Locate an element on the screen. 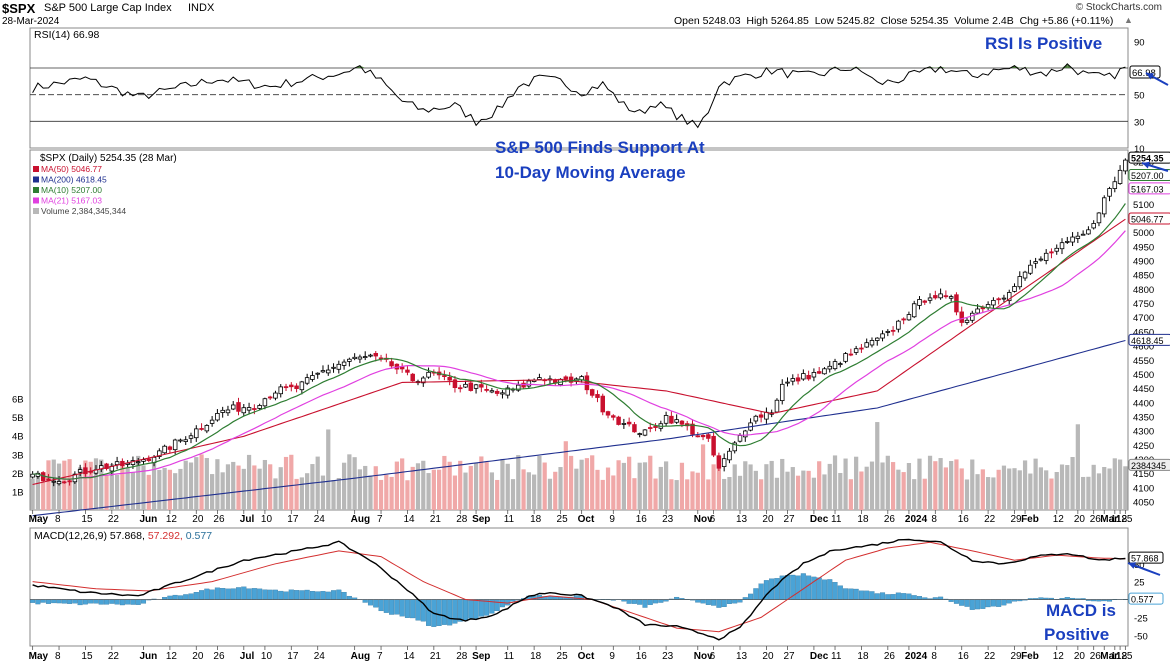 Image resolution: width=1170 pixels, height=663 pixels. x-tick-label: 12 is located at coordinates (1059, 656).